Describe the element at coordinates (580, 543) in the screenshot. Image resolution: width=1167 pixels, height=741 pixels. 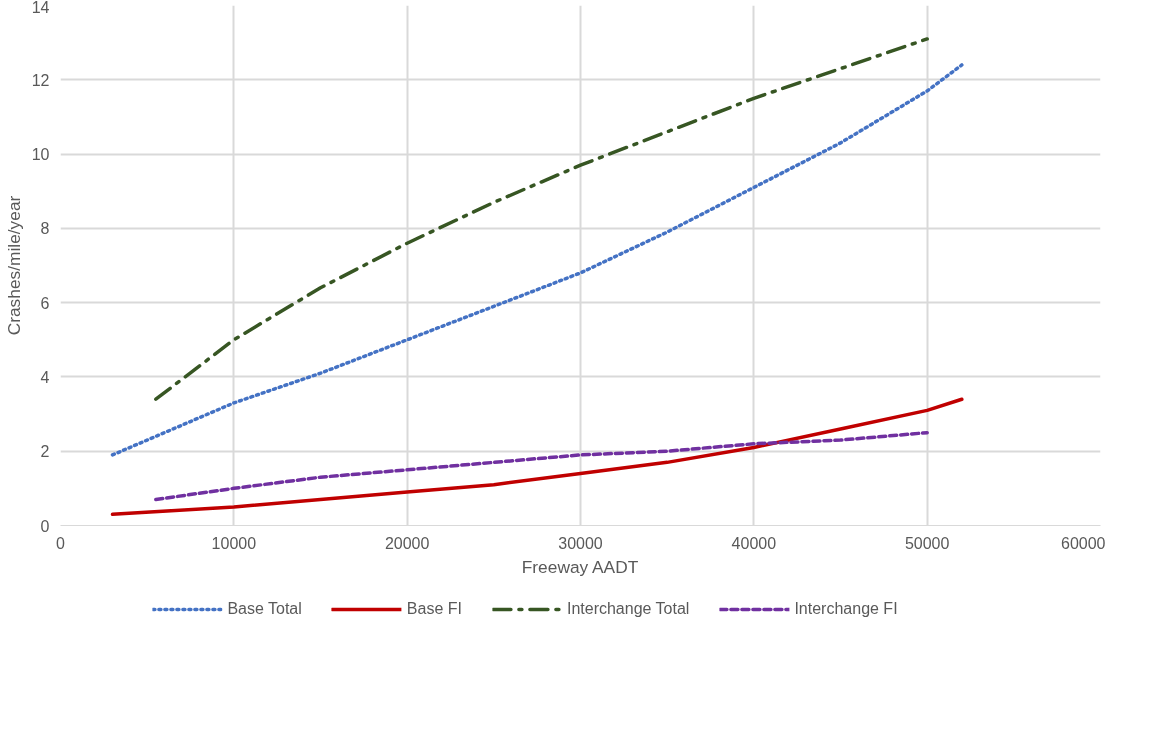
I see `x-tick-label: 30000` at that location.